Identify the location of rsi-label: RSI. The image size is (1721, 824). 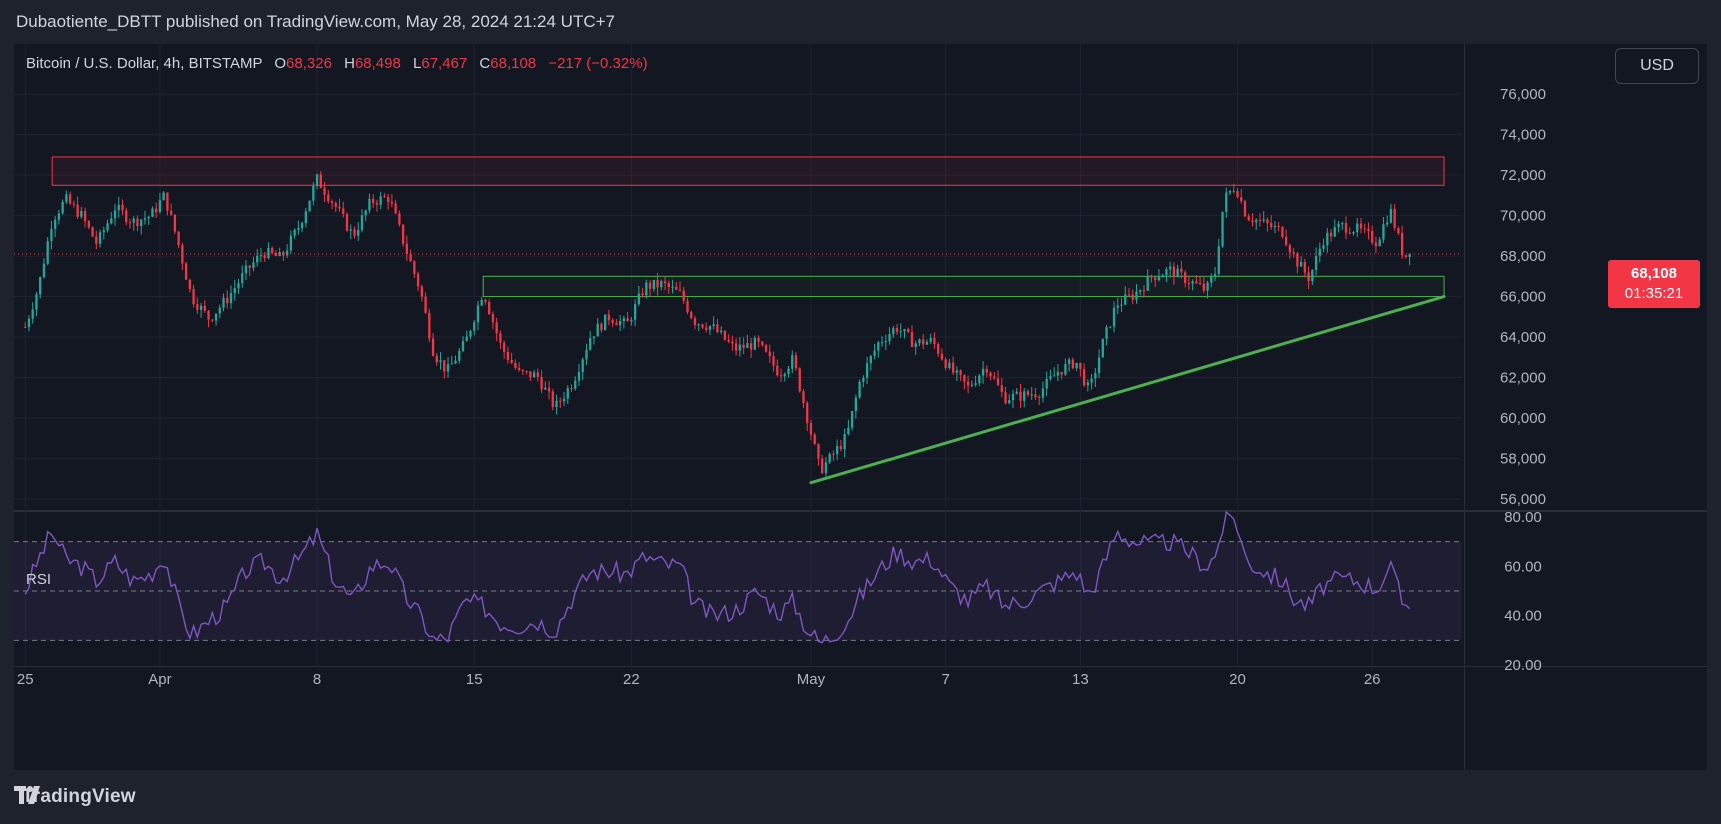
(39, 579).